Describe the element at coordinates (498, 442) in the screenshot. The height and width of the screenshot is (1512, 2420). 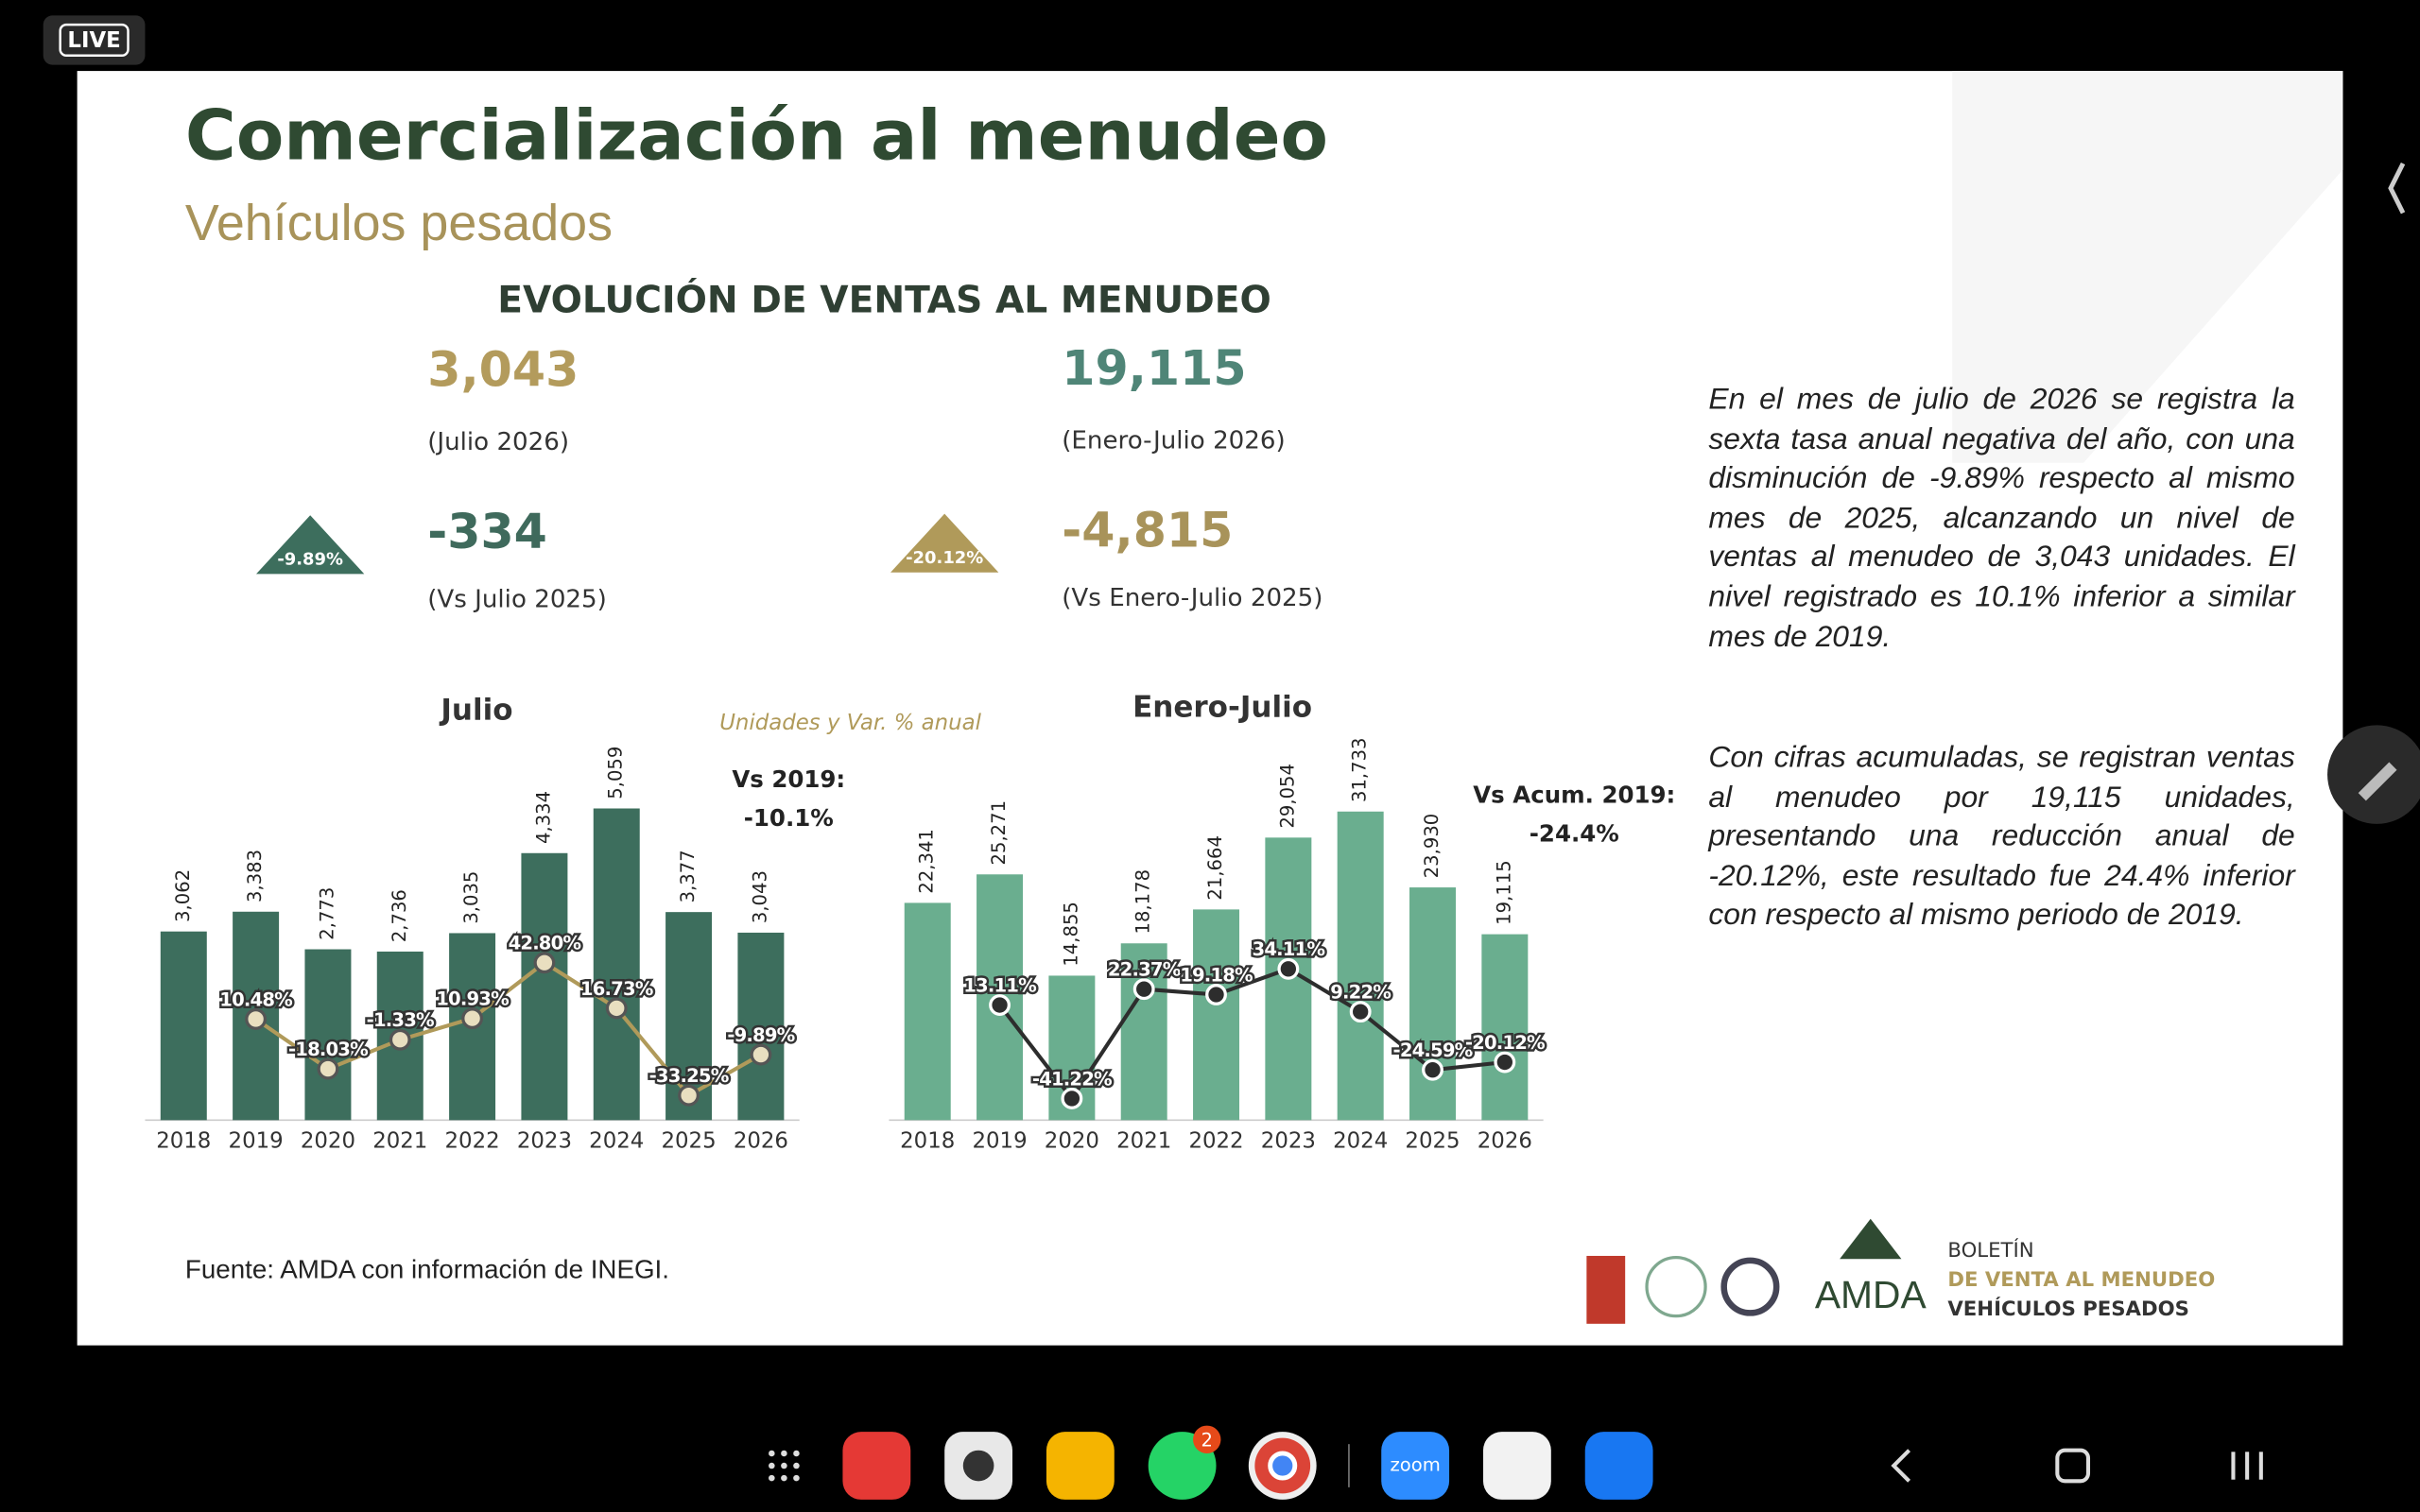
I see `kpi-label: (Julio 2026)` at that location.